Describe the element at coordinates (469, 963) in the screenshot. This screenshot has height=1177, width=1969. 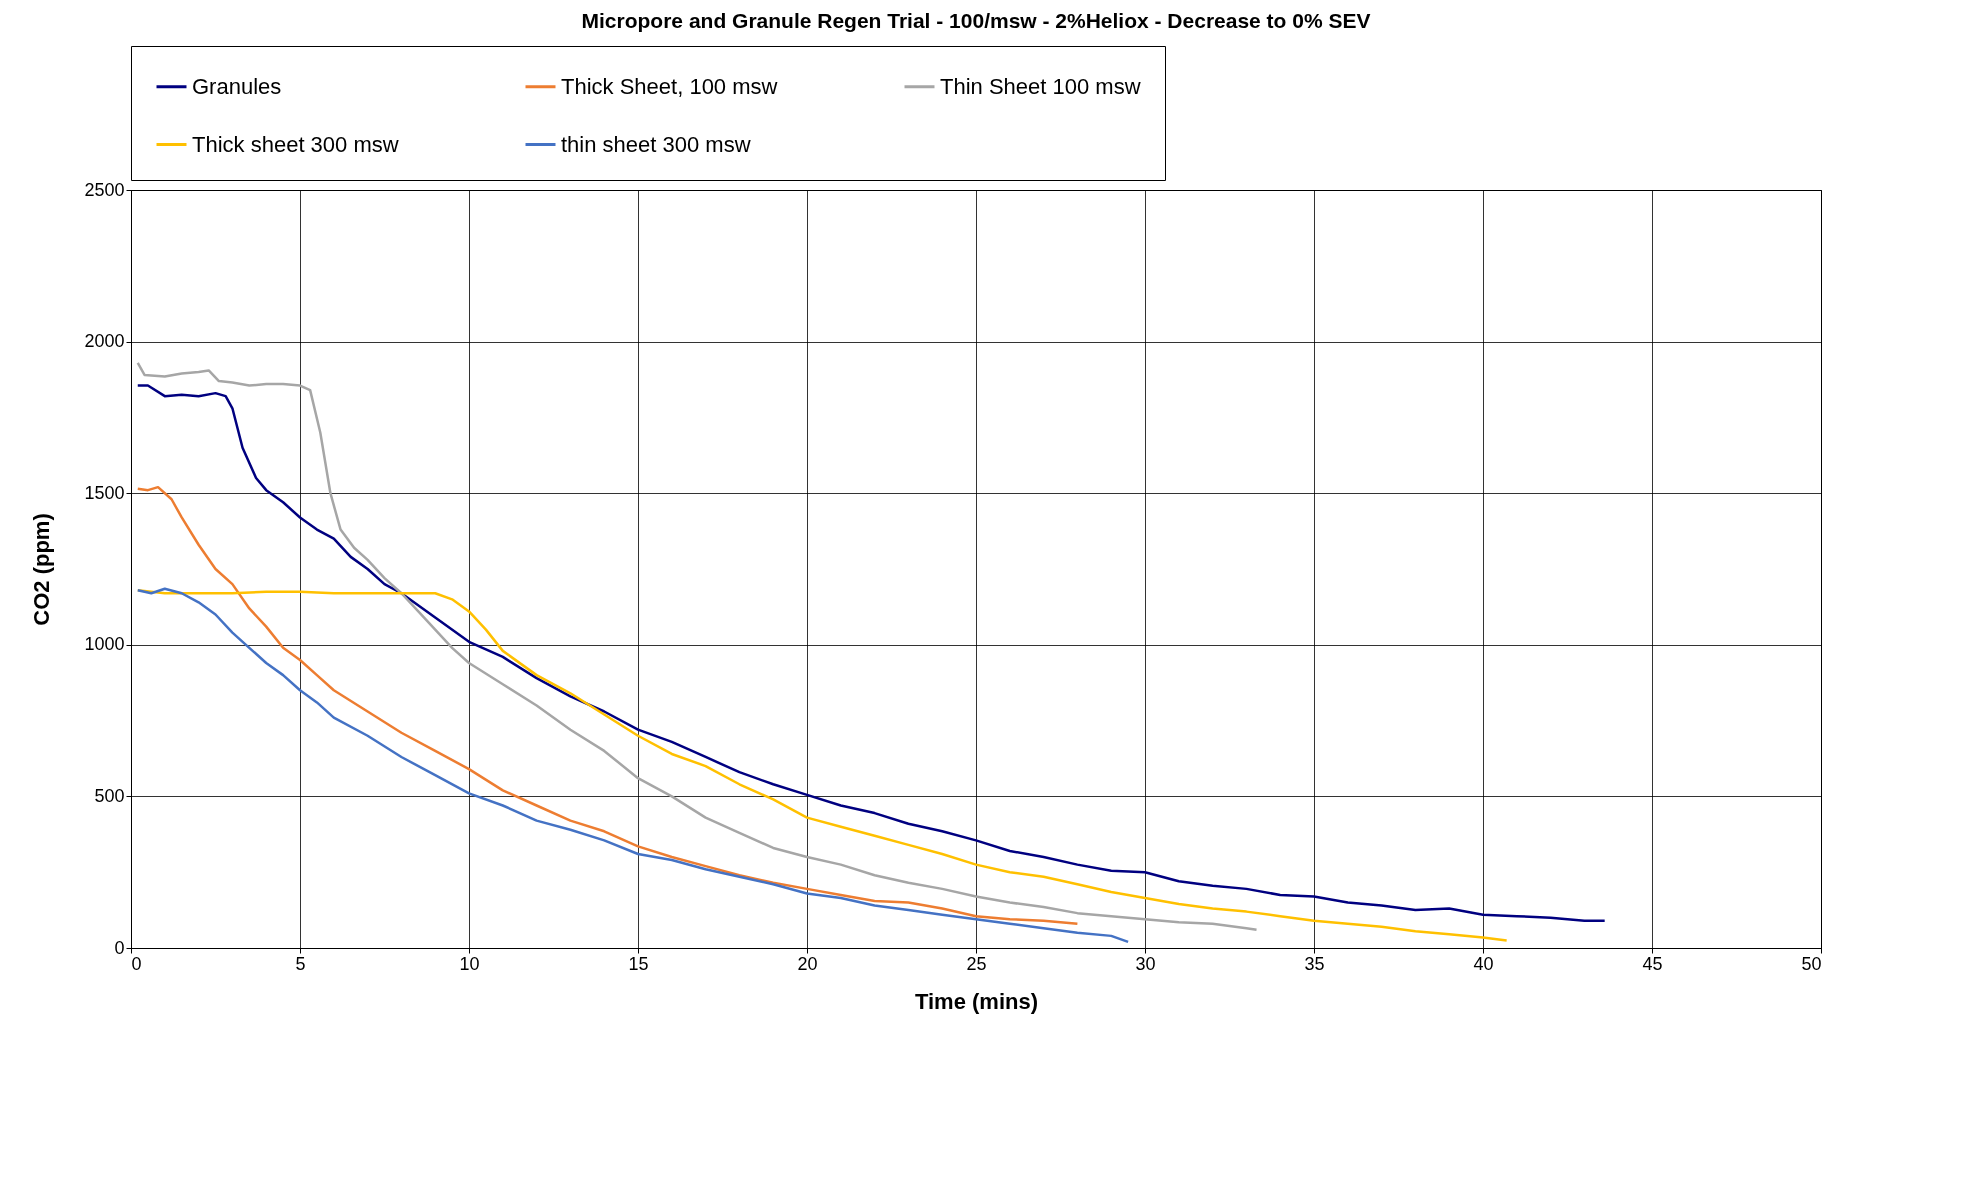
I see `x-tick-label: 10` at that location.